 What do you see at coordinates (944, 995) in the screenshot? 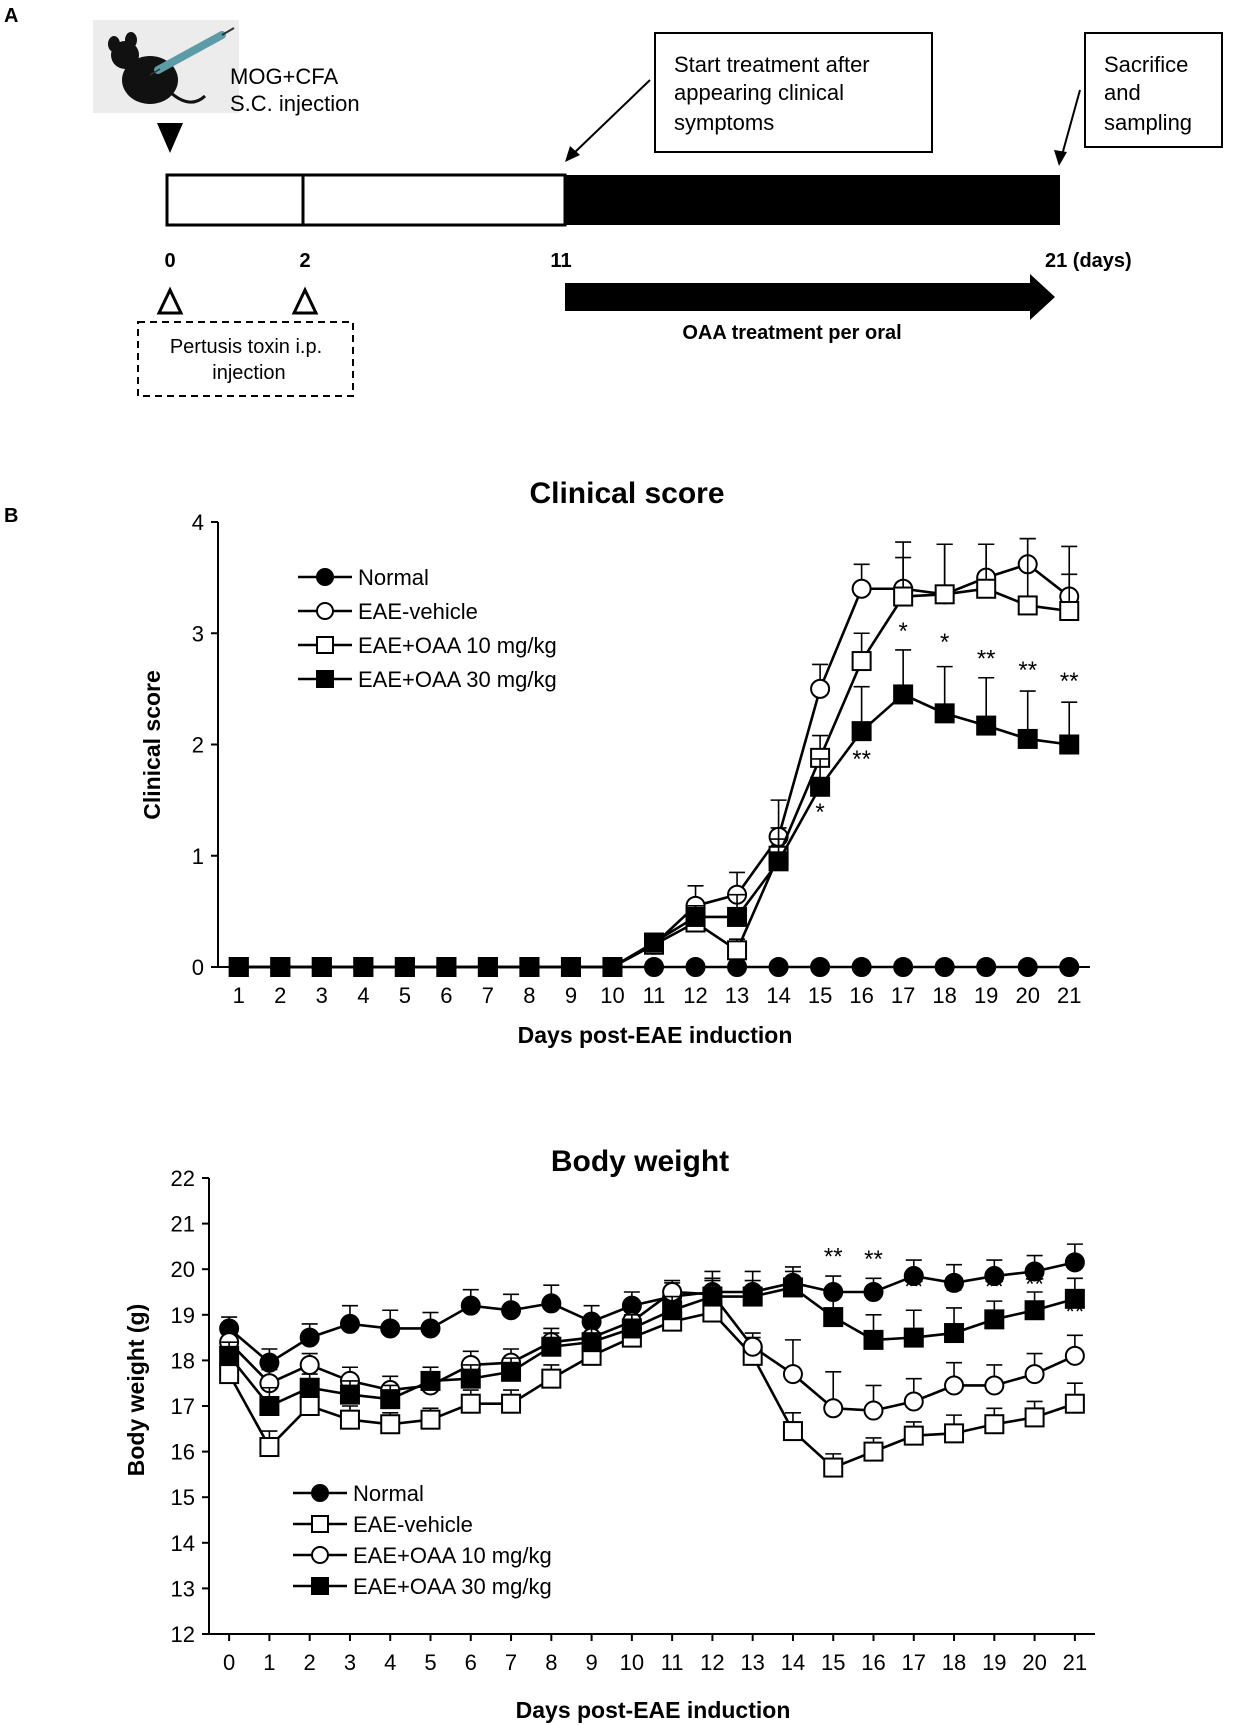
I see `clinical-x-tick-label: 18` at bounding box center [944, 995].